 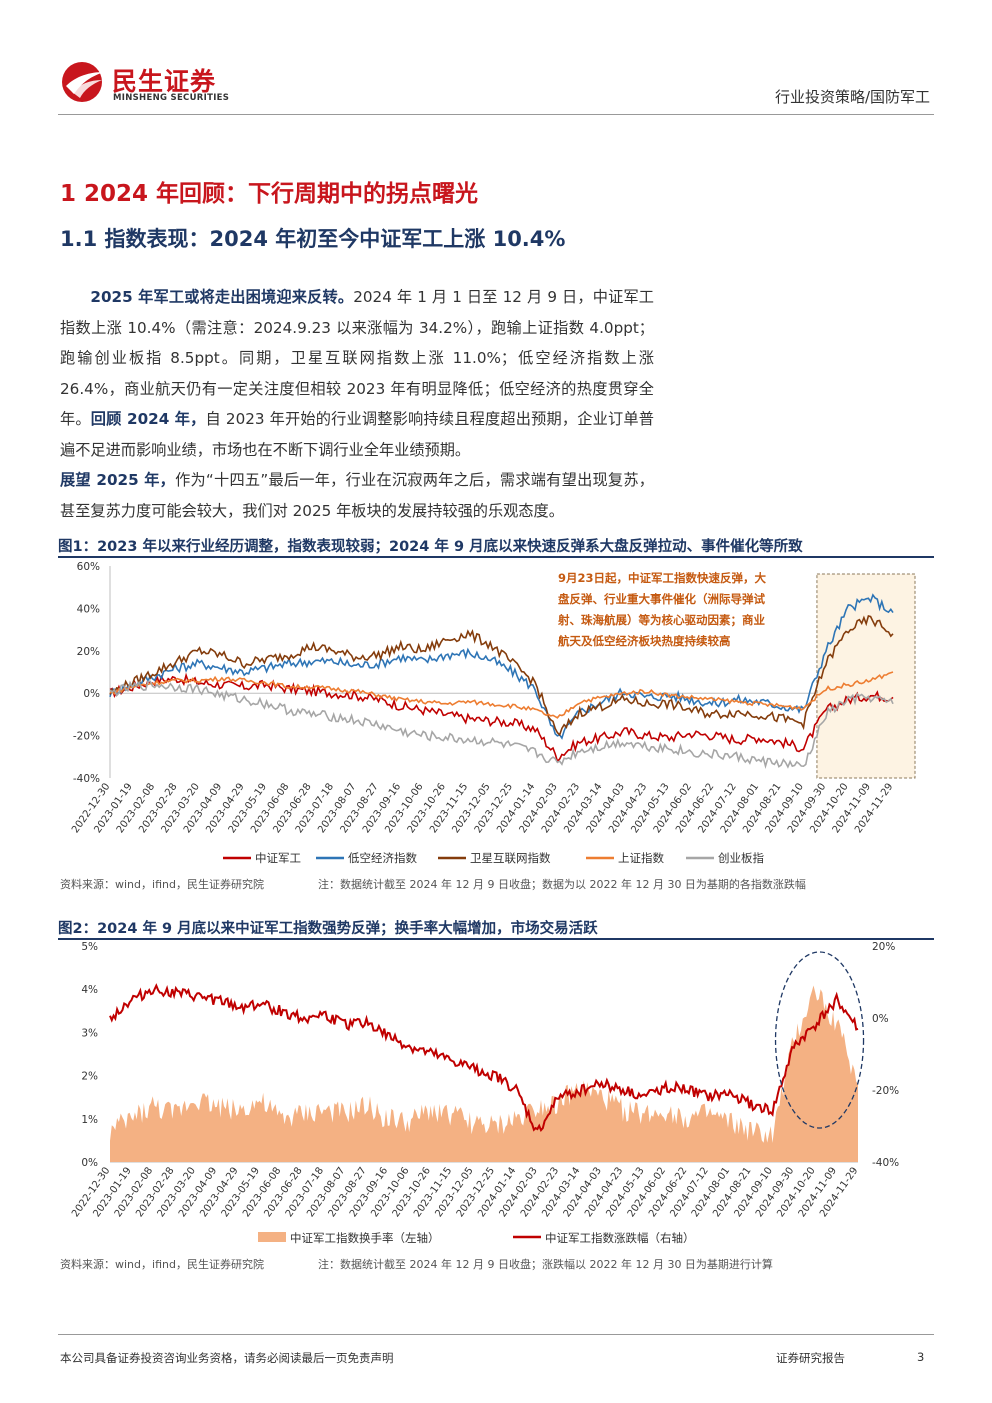 What do you see at coordinates (496, 1334) in the screenshot?
I see `footer-divider` at bounding box center [496, 1334].